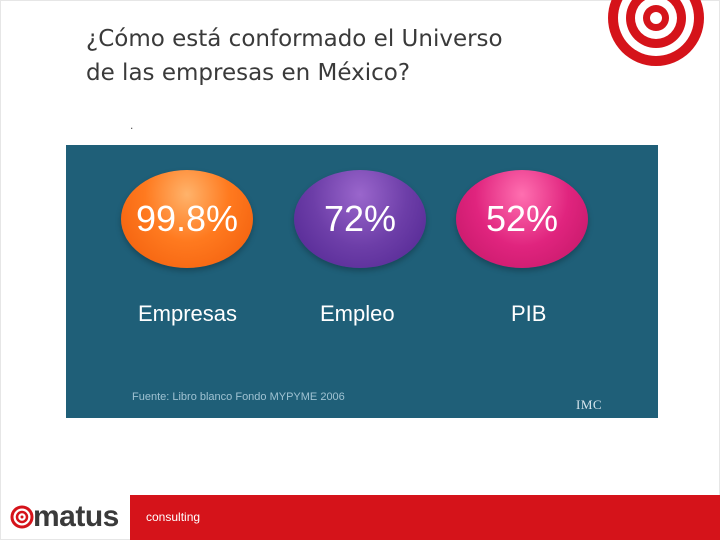  I want to click on footer-band, so click(425, 517).